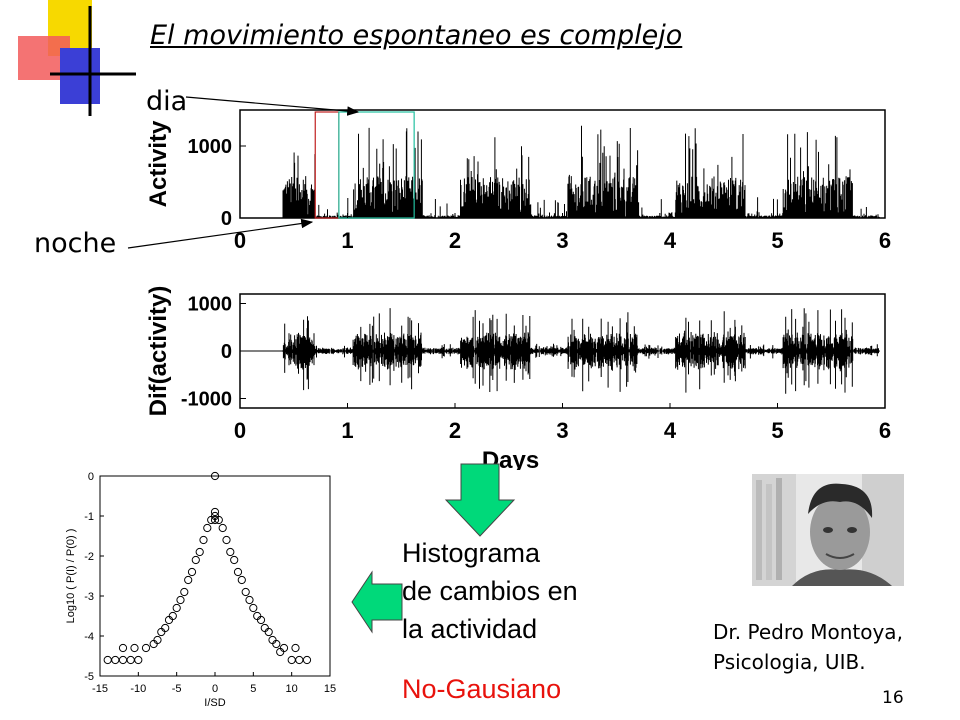 Image resolution: width=960 pixels, height=720 pixels. What do you see at coordinates (77, 58) in the screenshot?
I see `corner-decoration` at bounding box center [77, 58].